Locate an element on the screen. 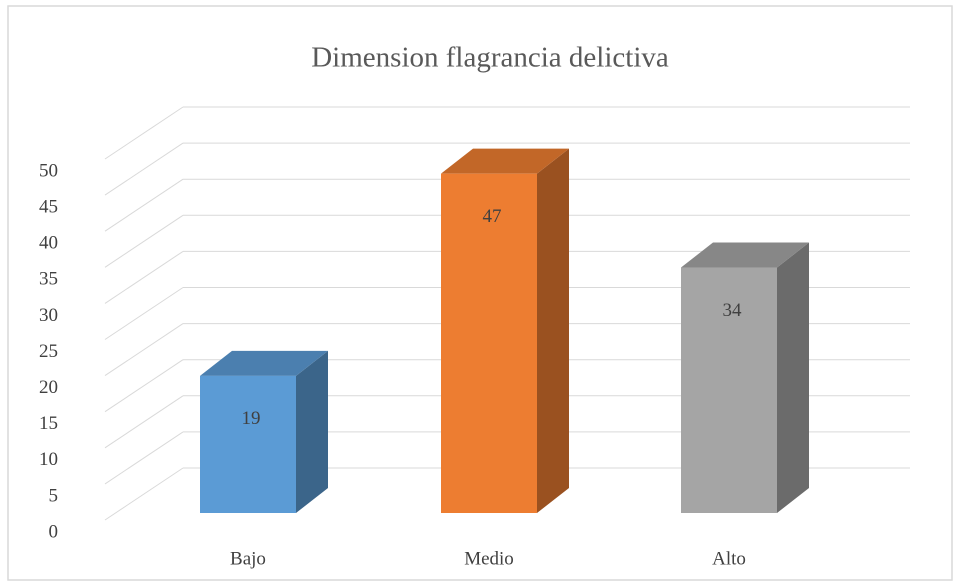 This screenshot has width=960, height=585. x-tick-label: Medio is located at coordinates (489, 558).